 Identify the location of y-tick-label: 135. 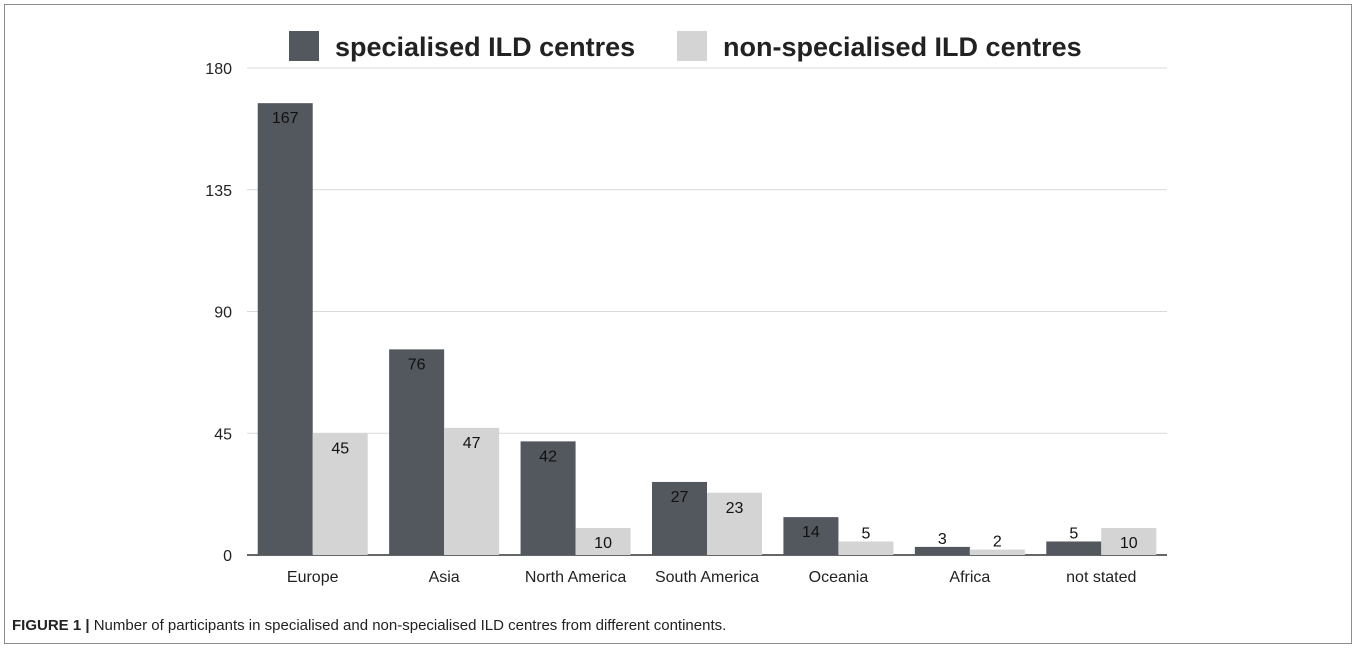
(218, 191).